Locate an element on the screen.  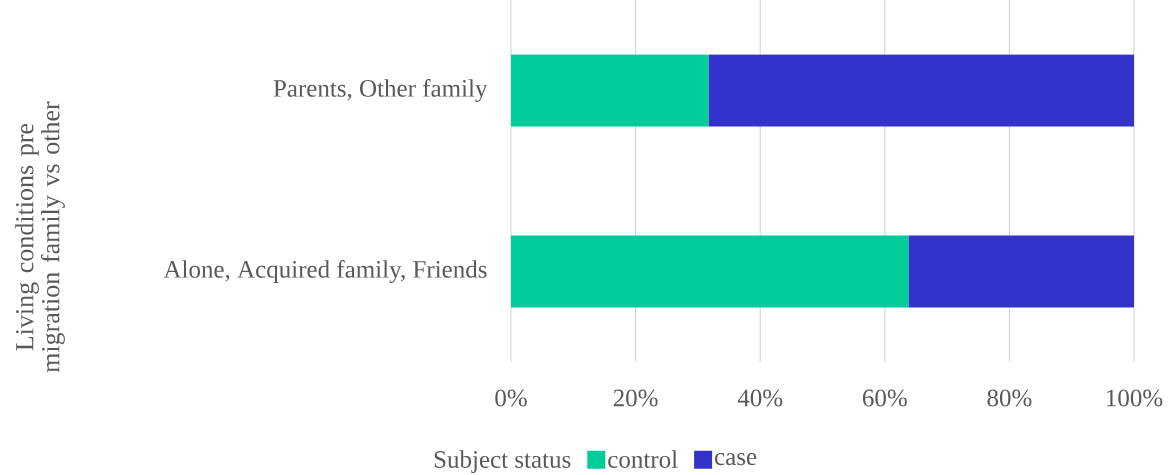
legend-title: Subject status is located at coordinates (502, 461).